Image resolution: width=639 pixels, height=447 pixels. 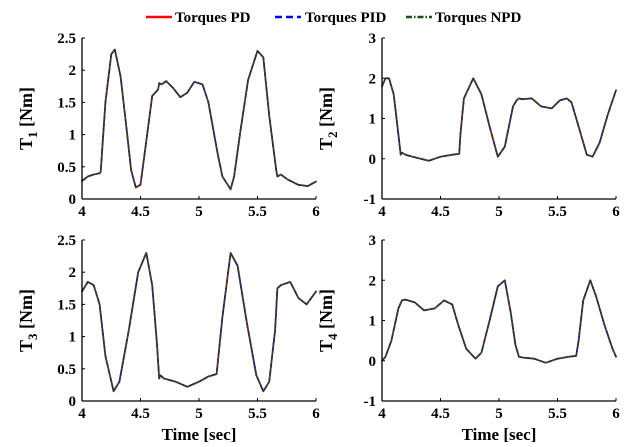 What do you see at coordinates (345, 18) in the screenshot?
I see `legend-label-pid: Torques PID` at bounding box center [345, 18].